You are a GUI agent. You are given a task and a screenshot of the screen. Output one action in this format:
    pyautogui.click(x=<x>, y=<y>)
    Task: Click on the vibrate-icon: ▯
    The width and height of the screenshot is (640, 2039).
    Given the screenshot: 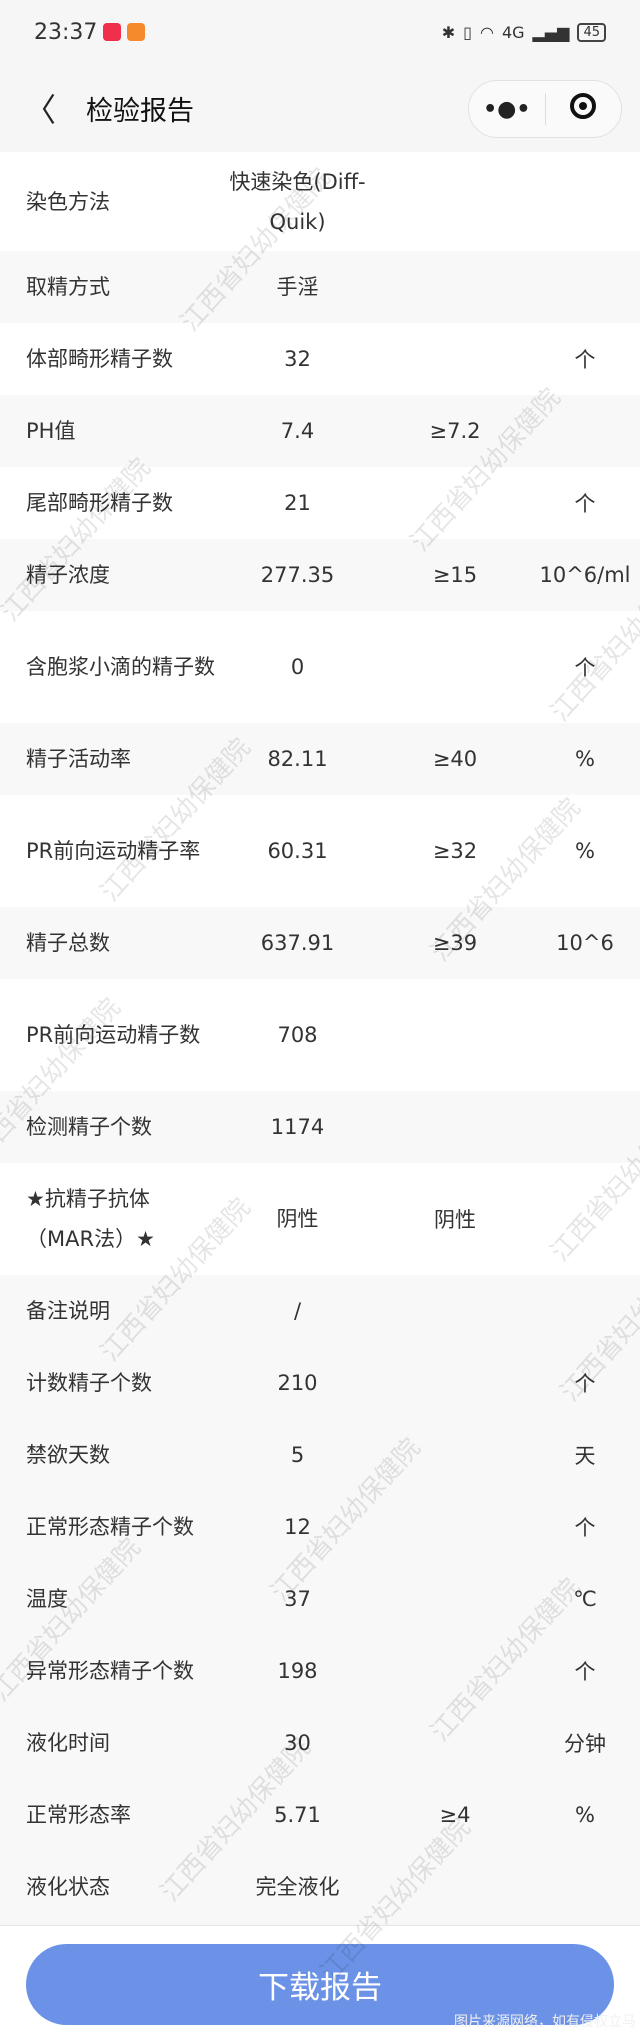 What is the action you would take?
    pyautogui.click(x=467, y=32)
    